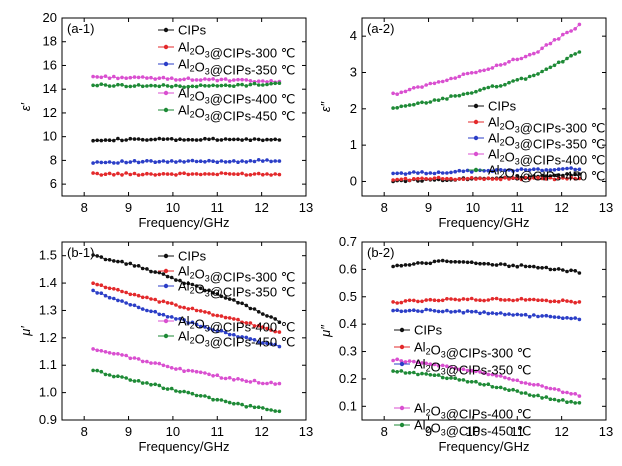  What do you see at coordinates (200, 274) in the screenshot?
I see `legend-text: O` at bounding box center [200, 274].